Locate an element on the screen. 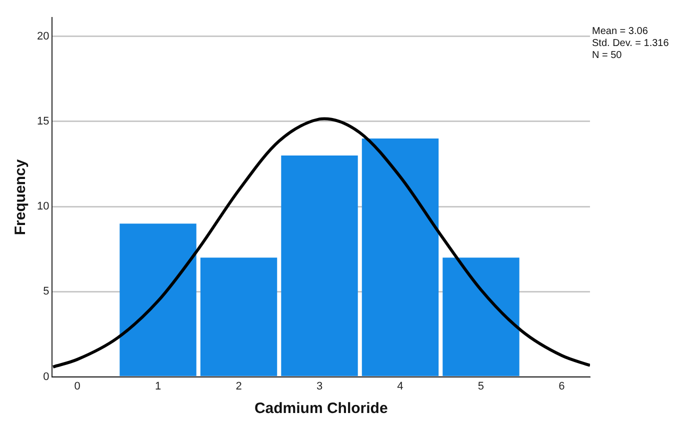 This screenshot has width=674, height=430. text: Mean = 3.06 is located at coordinates (620, 32).